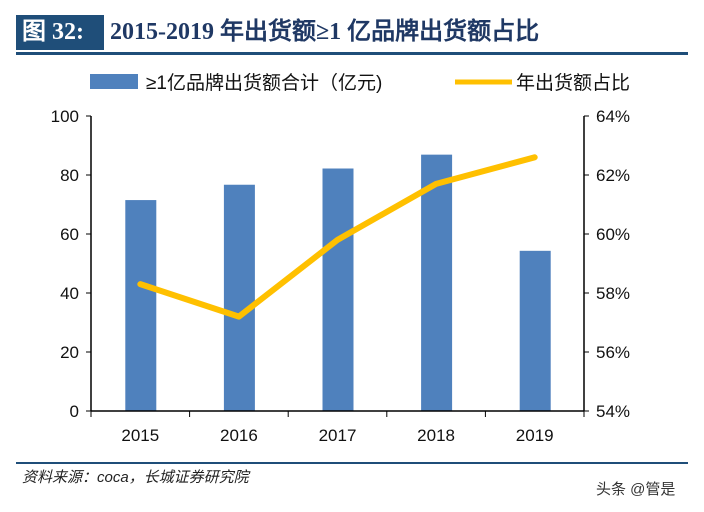  Describe the element at coordinates (114, 81) in the screenshot. I see `legend-bar-swatch` at that location.